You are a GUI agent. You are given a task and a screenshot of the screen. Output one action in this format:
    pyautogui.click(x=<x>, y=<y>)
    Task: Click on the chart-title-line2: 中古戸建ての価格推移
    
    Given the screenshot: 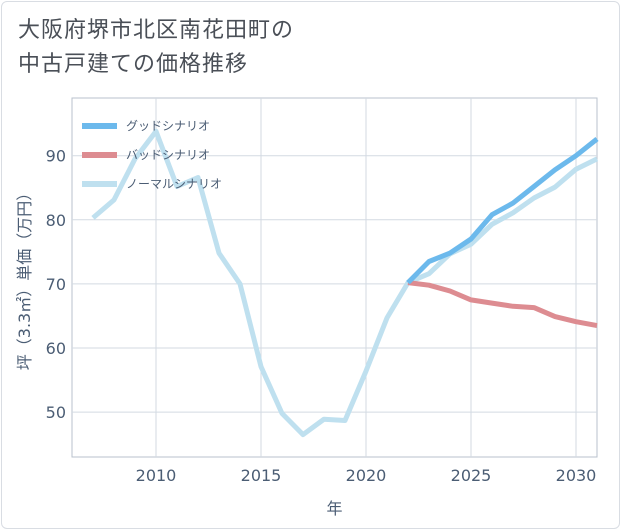 What is the action you would take?
    pyautogui.click(x=133, y=64)
    